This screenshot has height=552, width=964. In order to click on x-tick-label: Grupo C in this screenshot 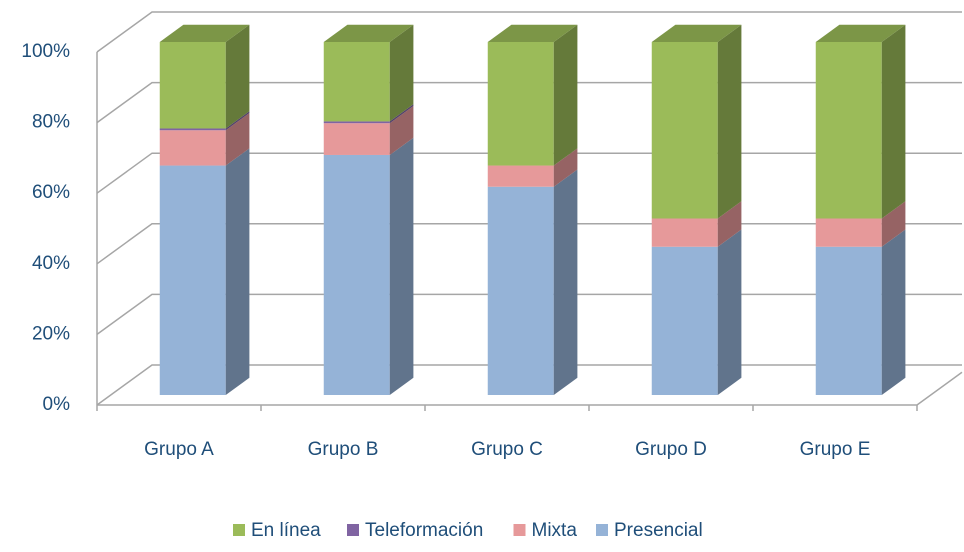, I will do `click(507, 449)`.